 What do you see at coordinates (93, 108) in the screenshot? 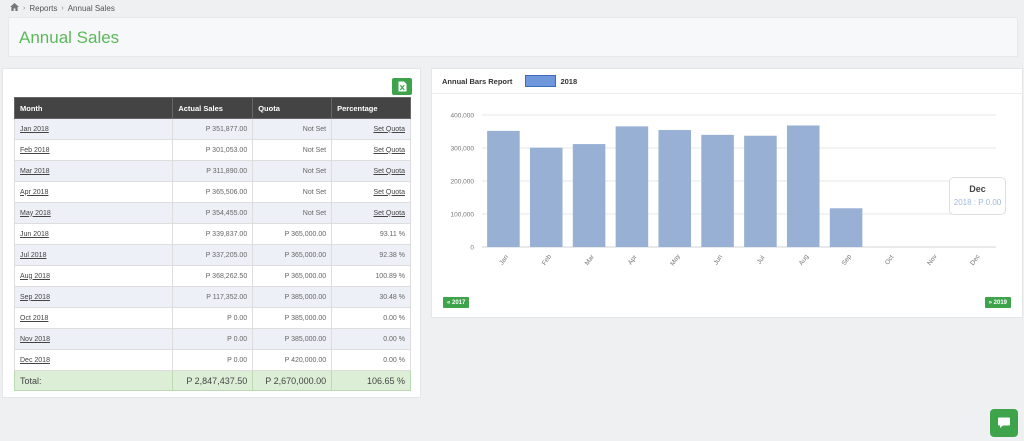
I see `col-header-month: Month` at bounding box center [93, 108].